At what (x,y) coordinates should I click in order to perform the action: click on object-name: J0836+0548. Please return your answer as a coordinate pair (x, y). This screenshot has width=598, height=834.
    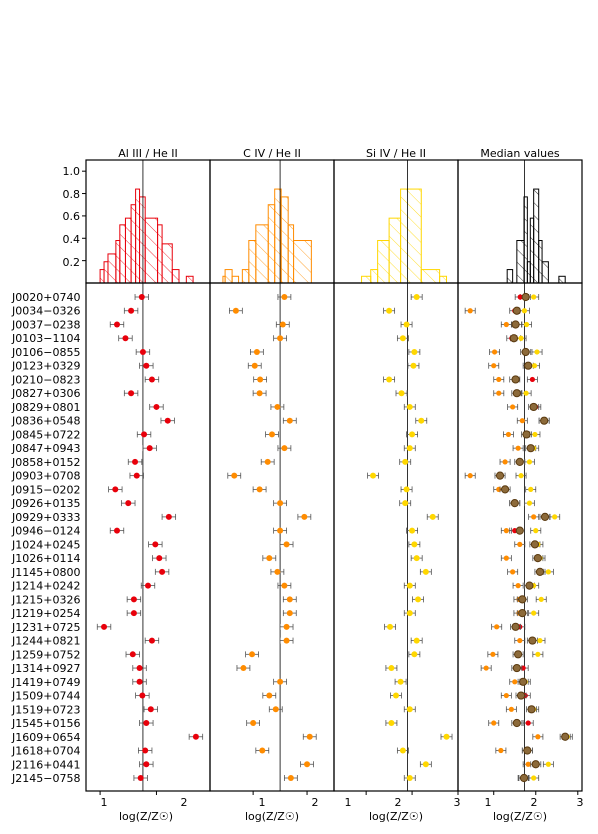
    Looking at the image, I should click on (45, 421).